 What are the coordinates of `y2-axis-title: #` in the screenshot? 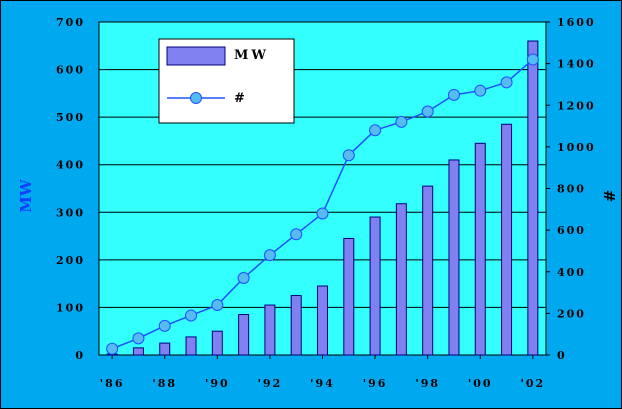 It's located at (610, 196).